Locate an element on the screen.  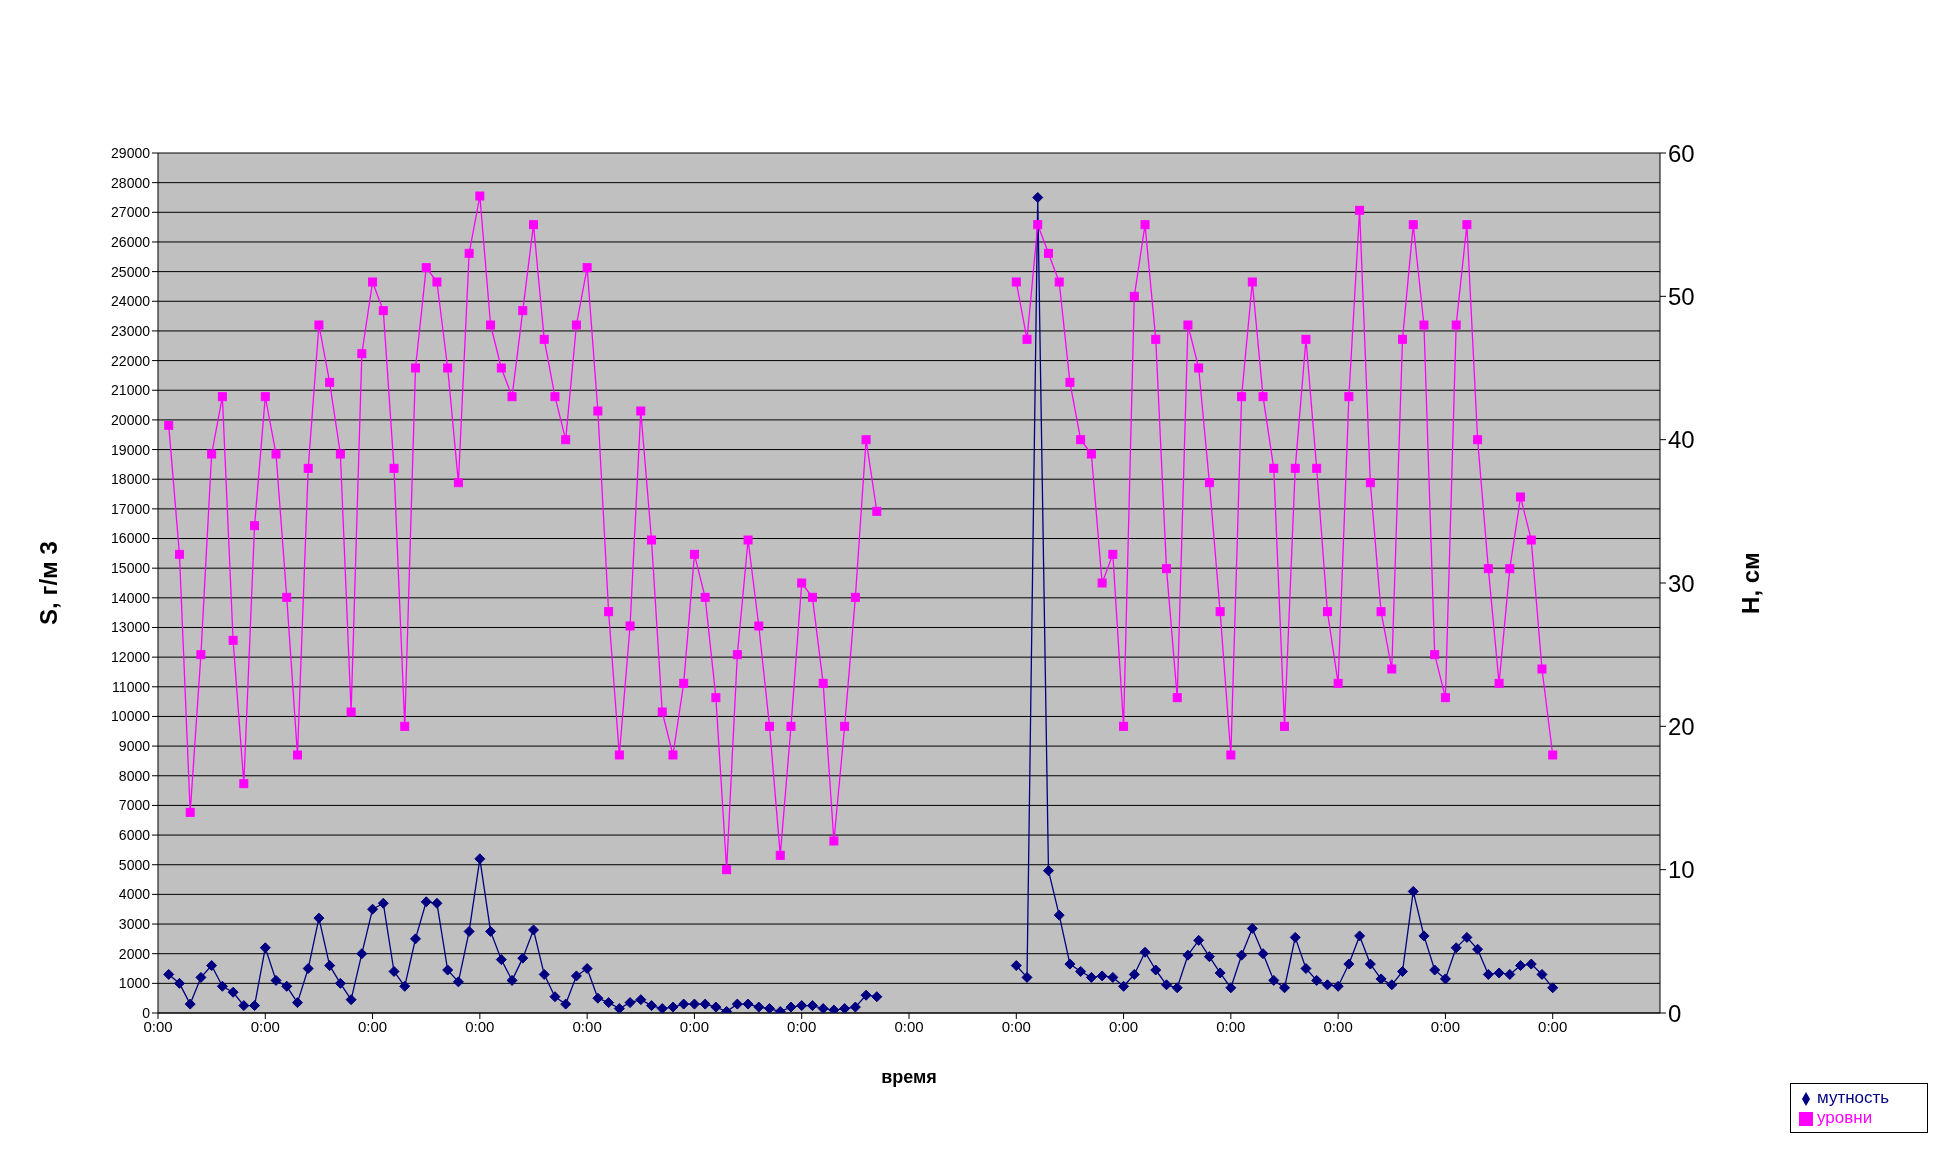
y-tick-label: 10000 is located at coordinates (131, 716).